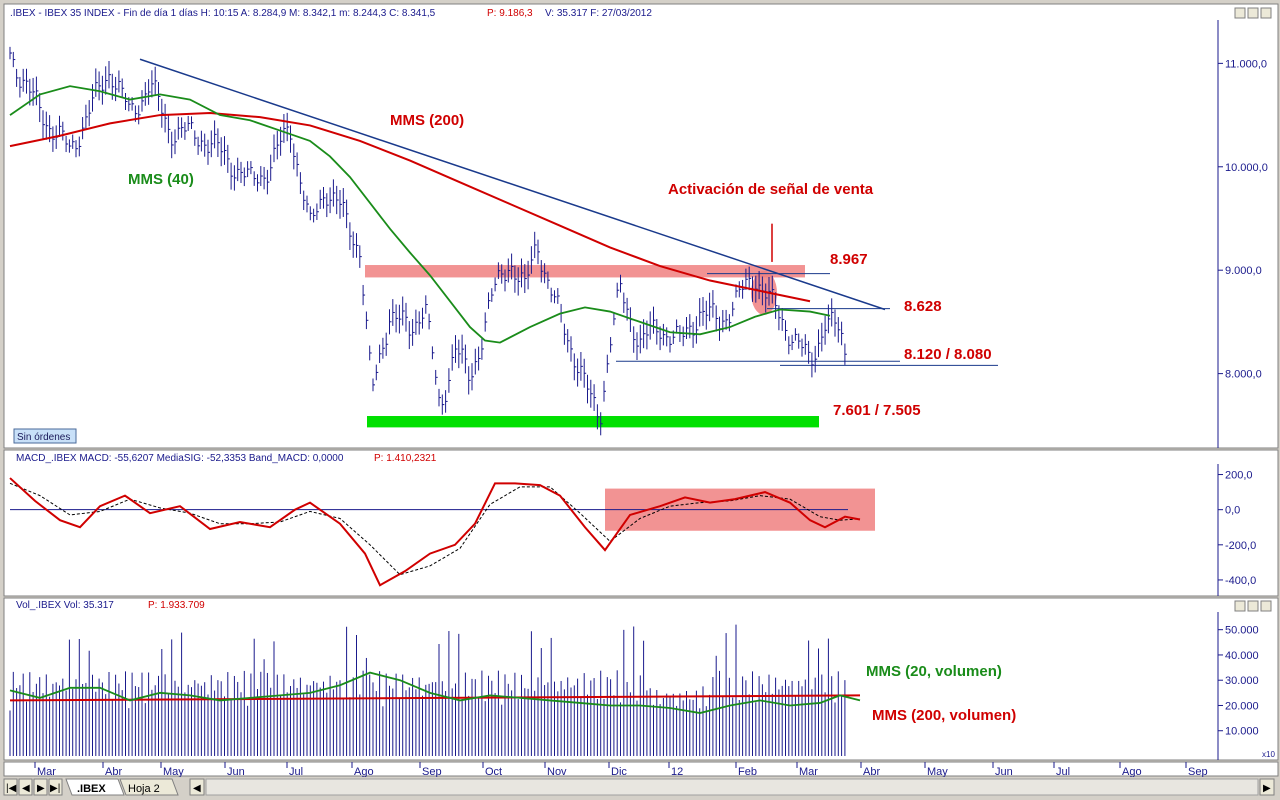 This screenshot has width=1280, height=800. What do you see at coordinates (934, 671) in the screenshot?
I see `mms20v-label: MMS (20, volumen)` at bounding box center [934, 671].